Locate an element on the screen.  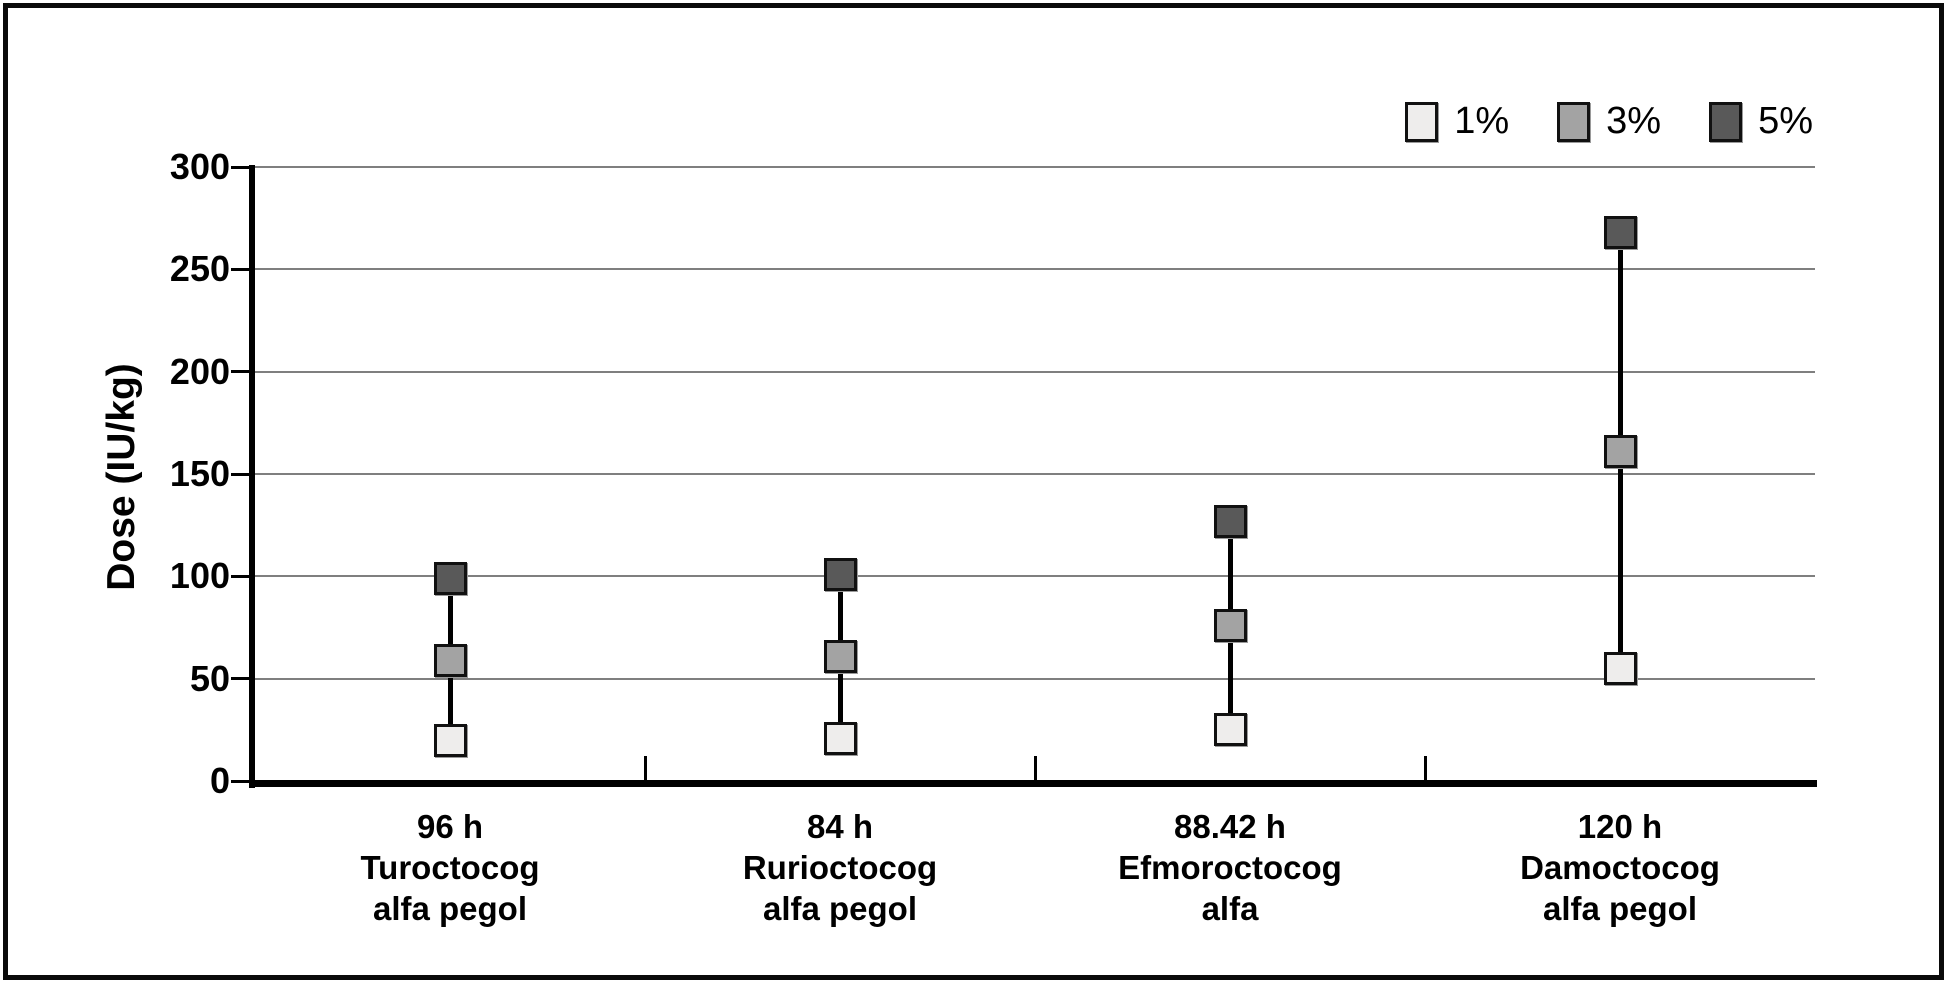
y-tick-label-150: 150 is located at coordinates (199, 473).